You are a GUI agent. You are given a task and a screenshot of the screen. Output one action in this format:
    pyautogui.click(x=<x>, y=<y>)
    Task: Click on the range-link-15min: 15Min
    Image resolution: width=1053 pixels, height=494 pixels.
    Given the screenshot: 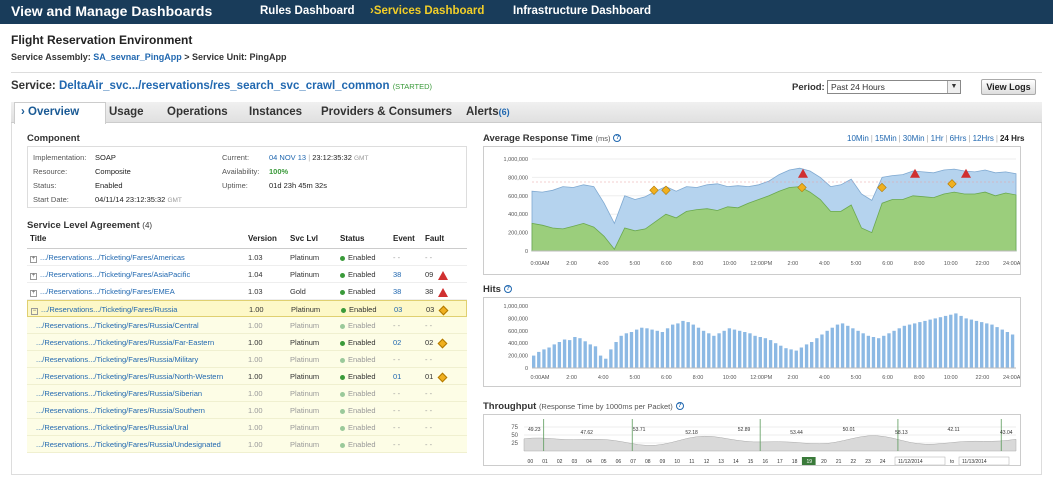 What is the action you would take?
    pyautogui.click(x=885, y=138)
    